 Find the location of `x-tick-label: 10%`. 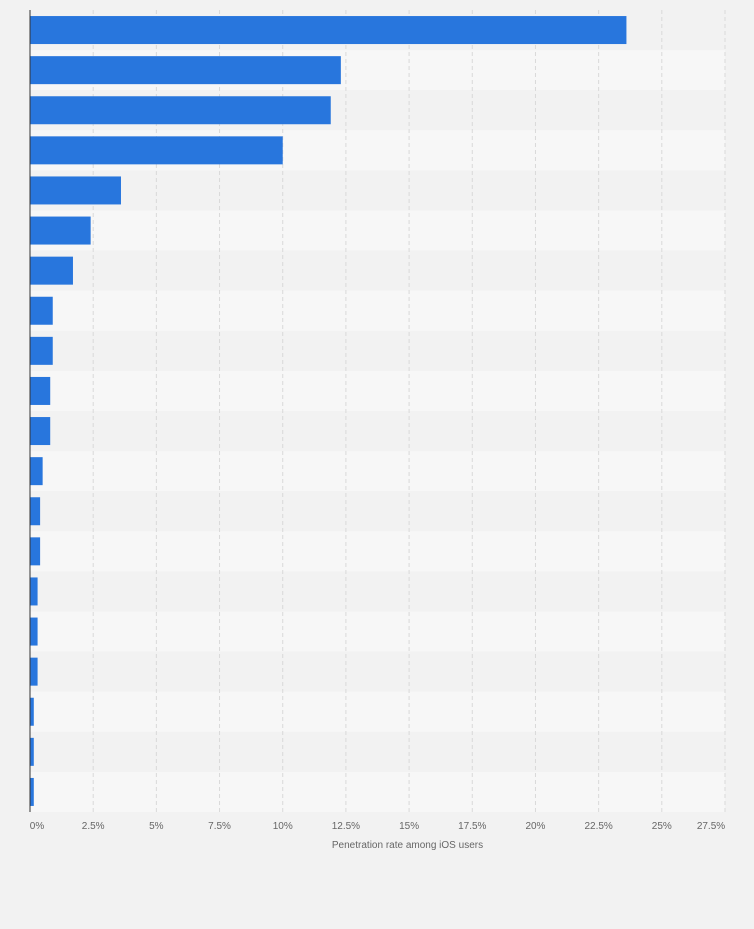

x-tick-label: 10% is located at coordinates (283, 826).